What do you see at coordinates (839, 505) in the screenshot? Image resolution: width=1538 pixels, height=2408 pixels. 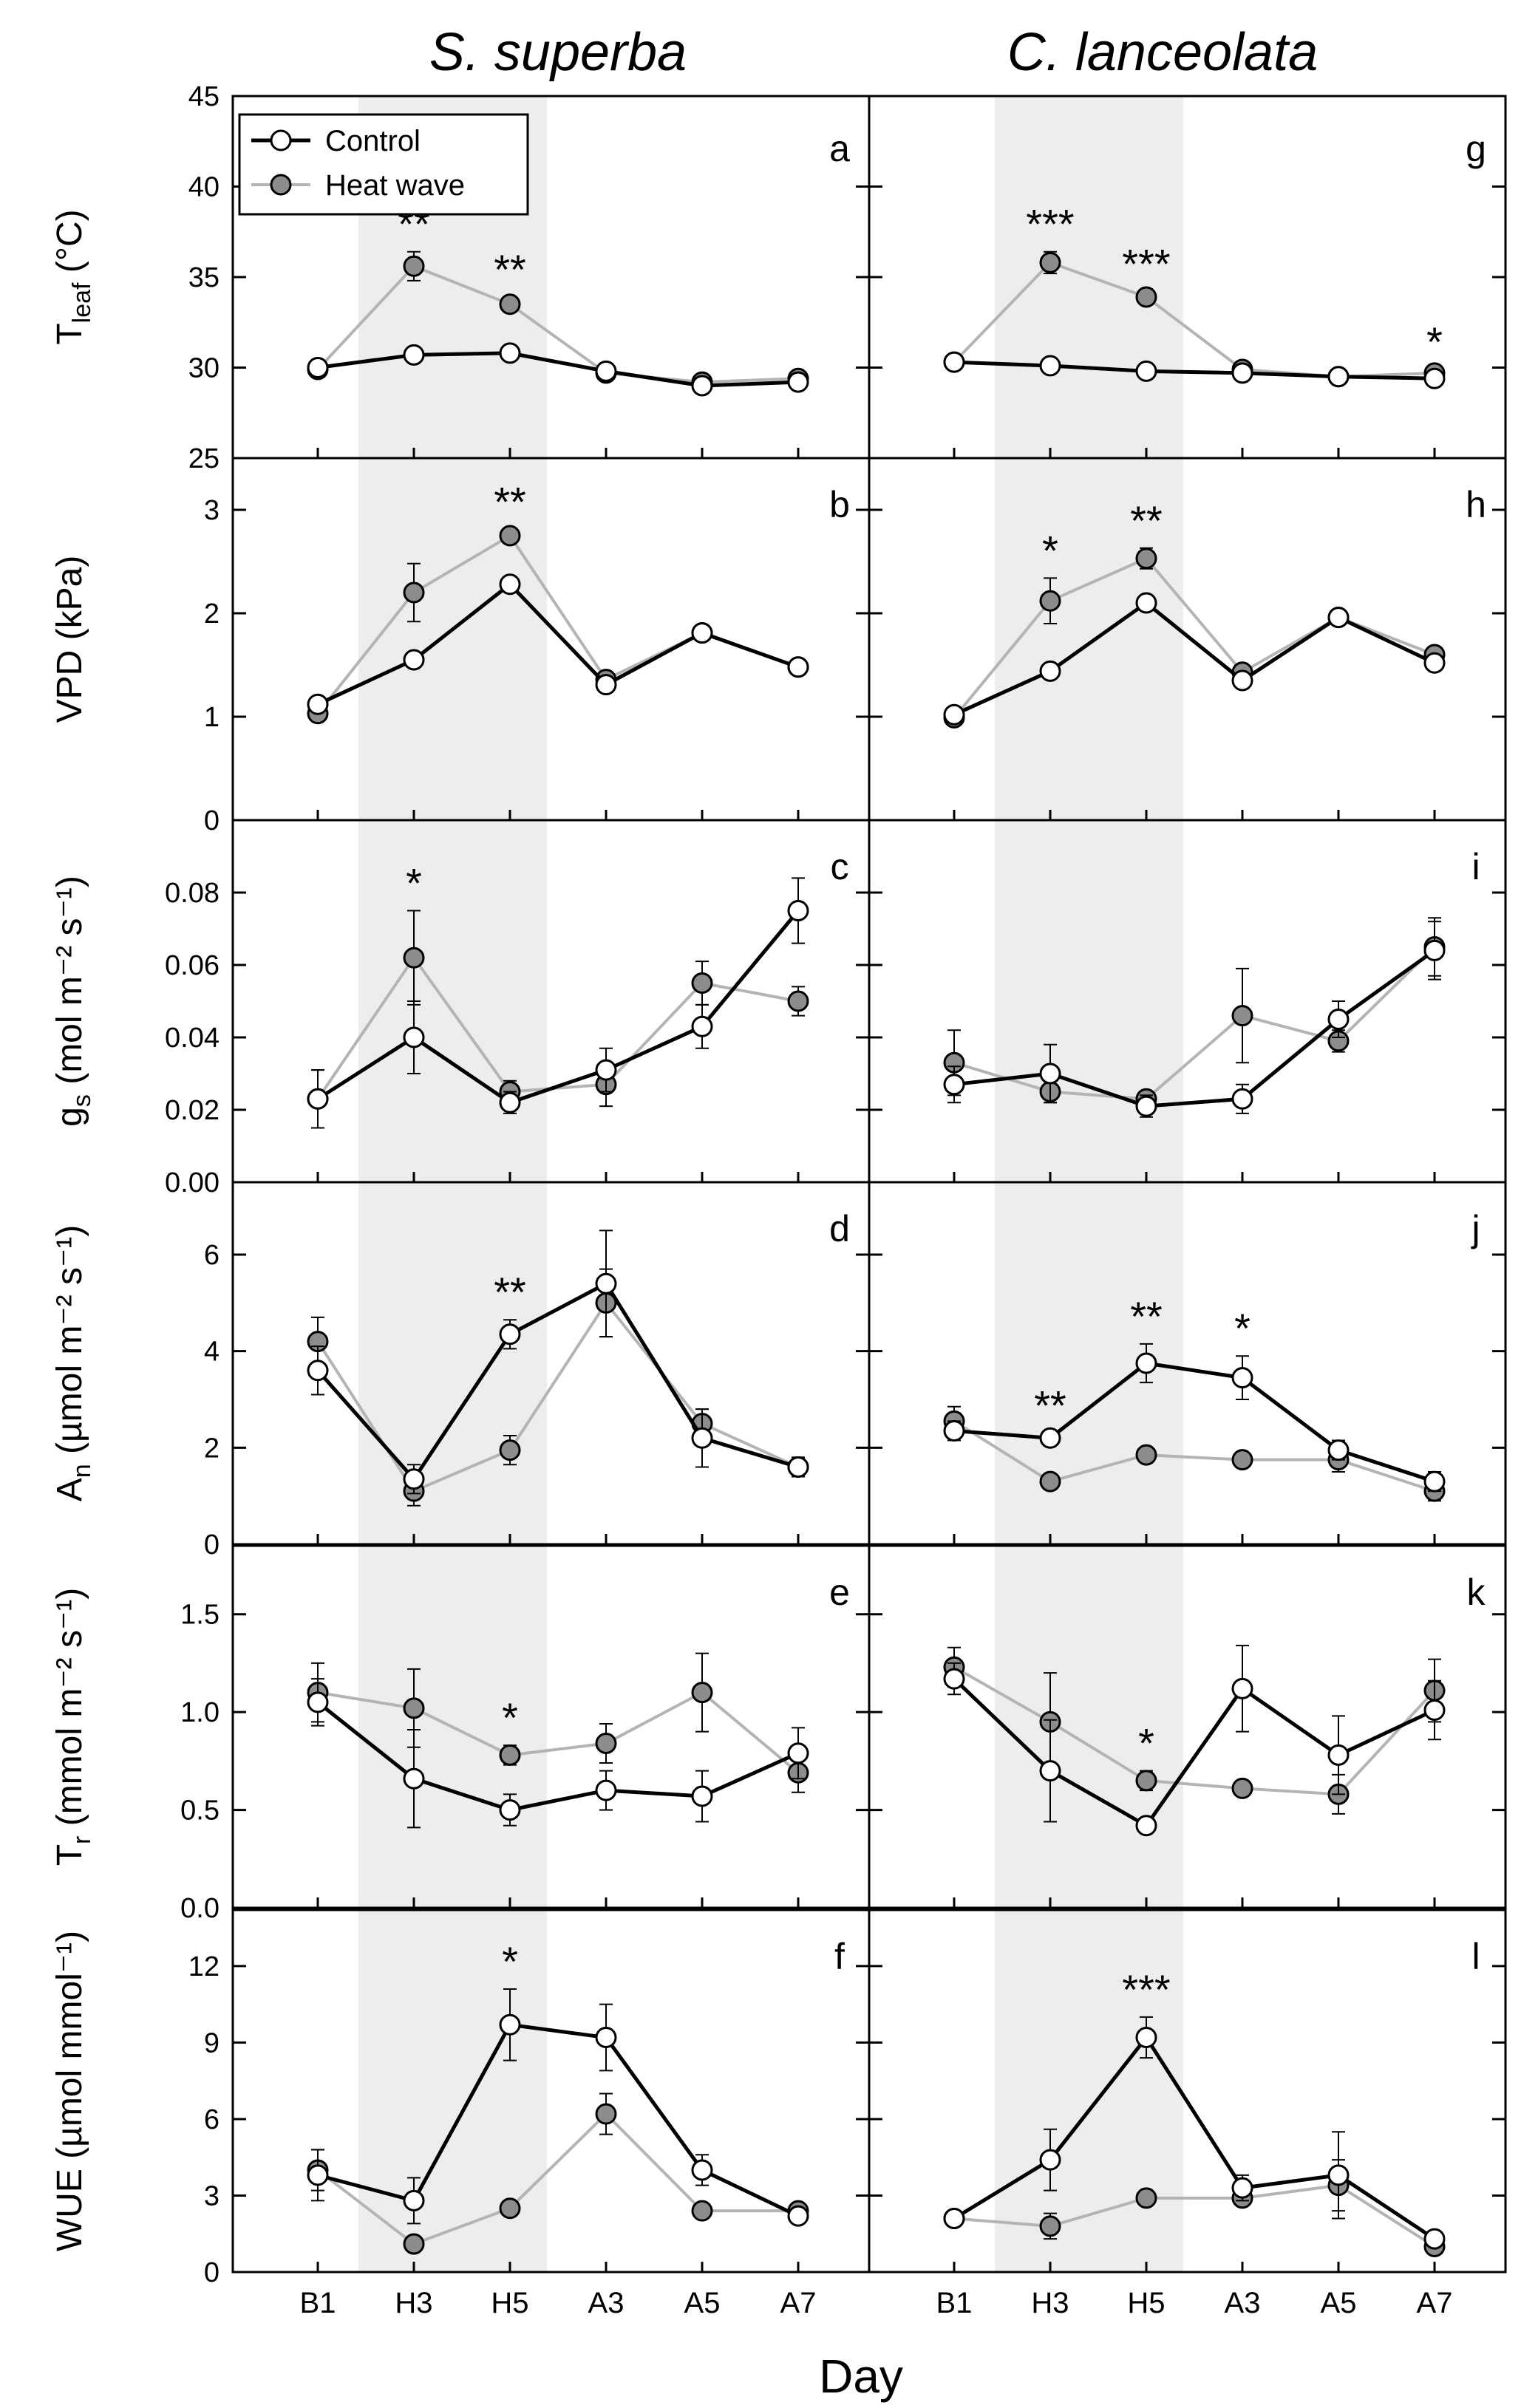 I see `panel-letter: b` at bounding box center [839, 505].